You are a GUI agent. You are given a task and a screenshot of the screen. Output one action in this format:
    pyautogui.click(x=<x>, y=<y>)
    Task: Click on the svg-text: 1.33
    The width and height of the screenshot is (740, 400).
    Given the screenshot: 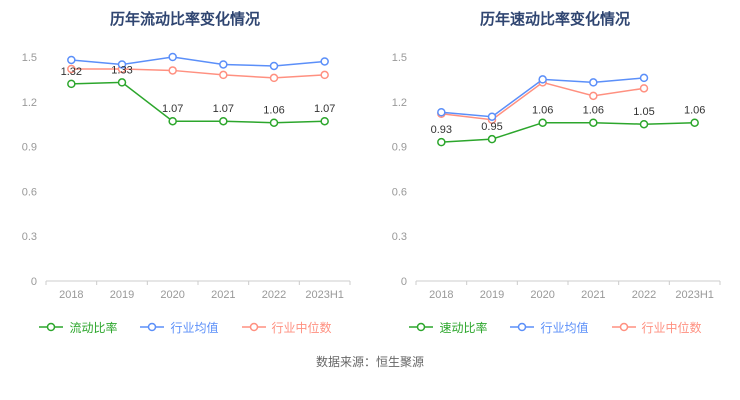 What is the action you would take?
    pyautogui.click(x=121, y=70)
    